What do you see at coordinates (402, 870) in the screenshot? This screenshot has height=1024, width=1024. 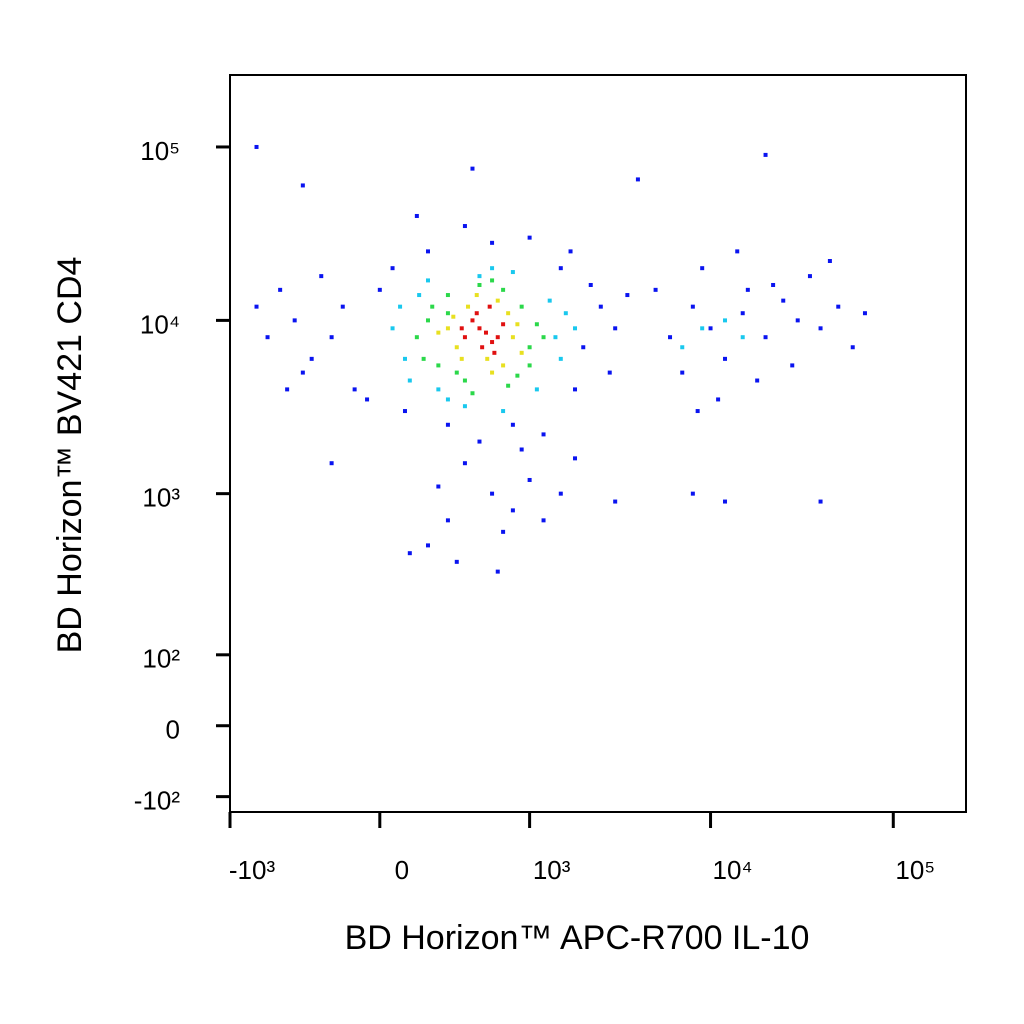 I see `x-tick-label: 0` at bounding box center [402, 870].